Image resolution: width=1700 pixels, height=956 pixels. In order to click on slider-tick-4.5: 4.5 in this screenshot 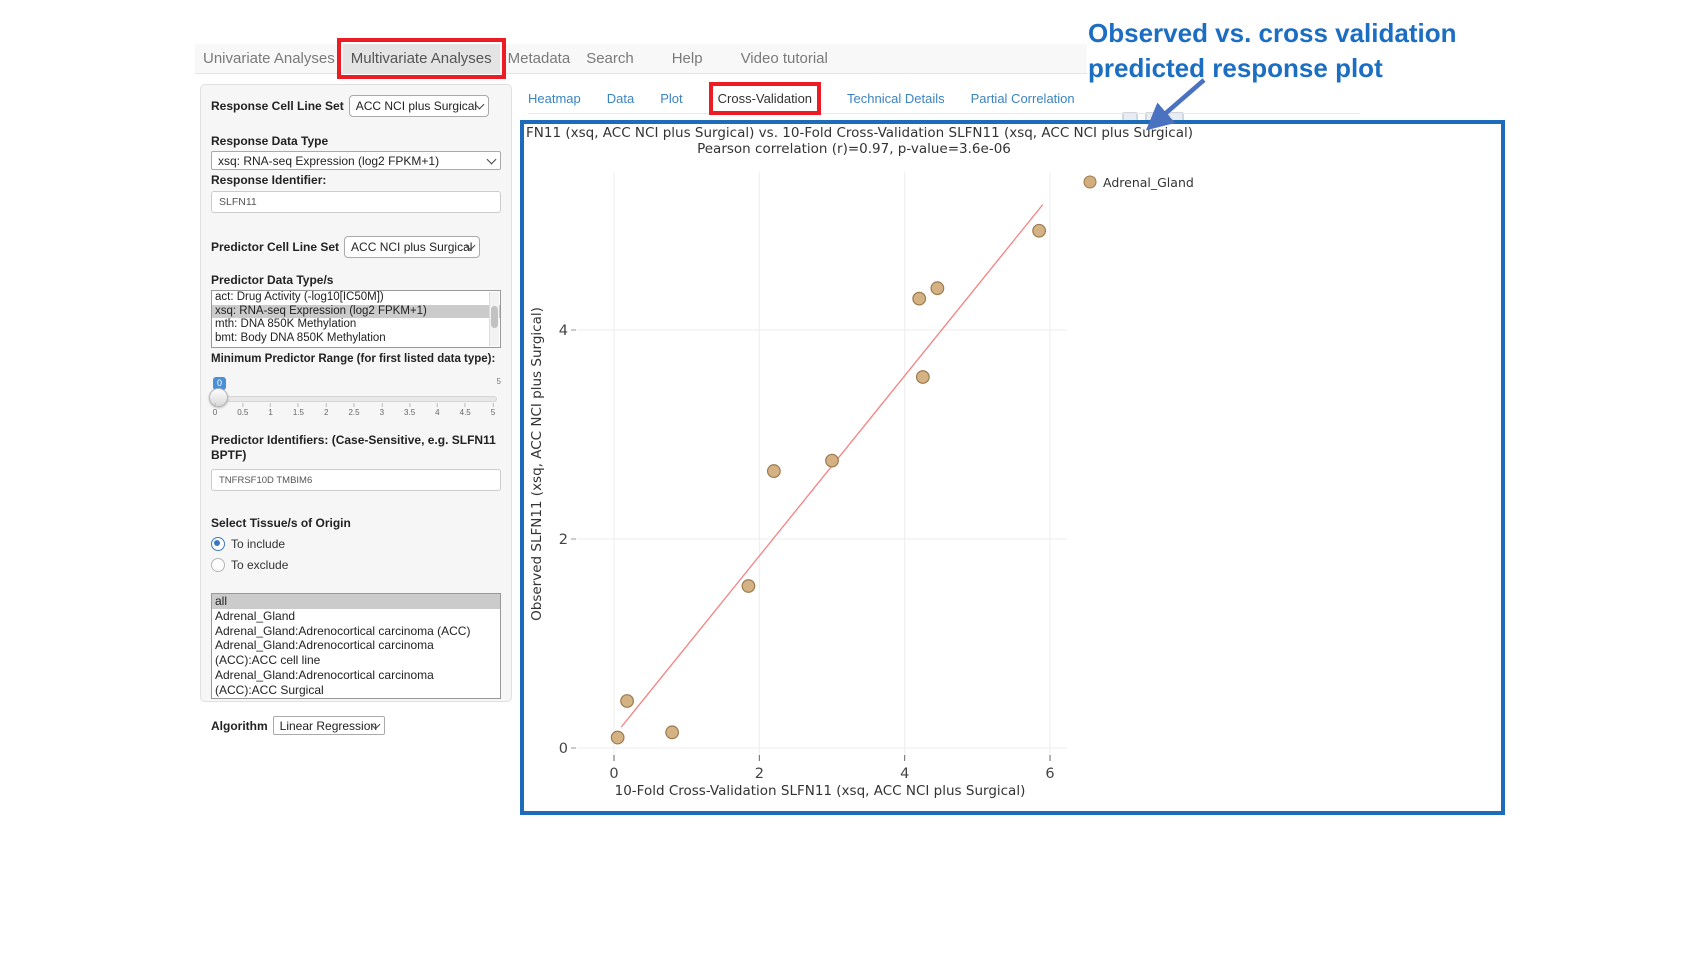, I will do `click(465, 410)`.